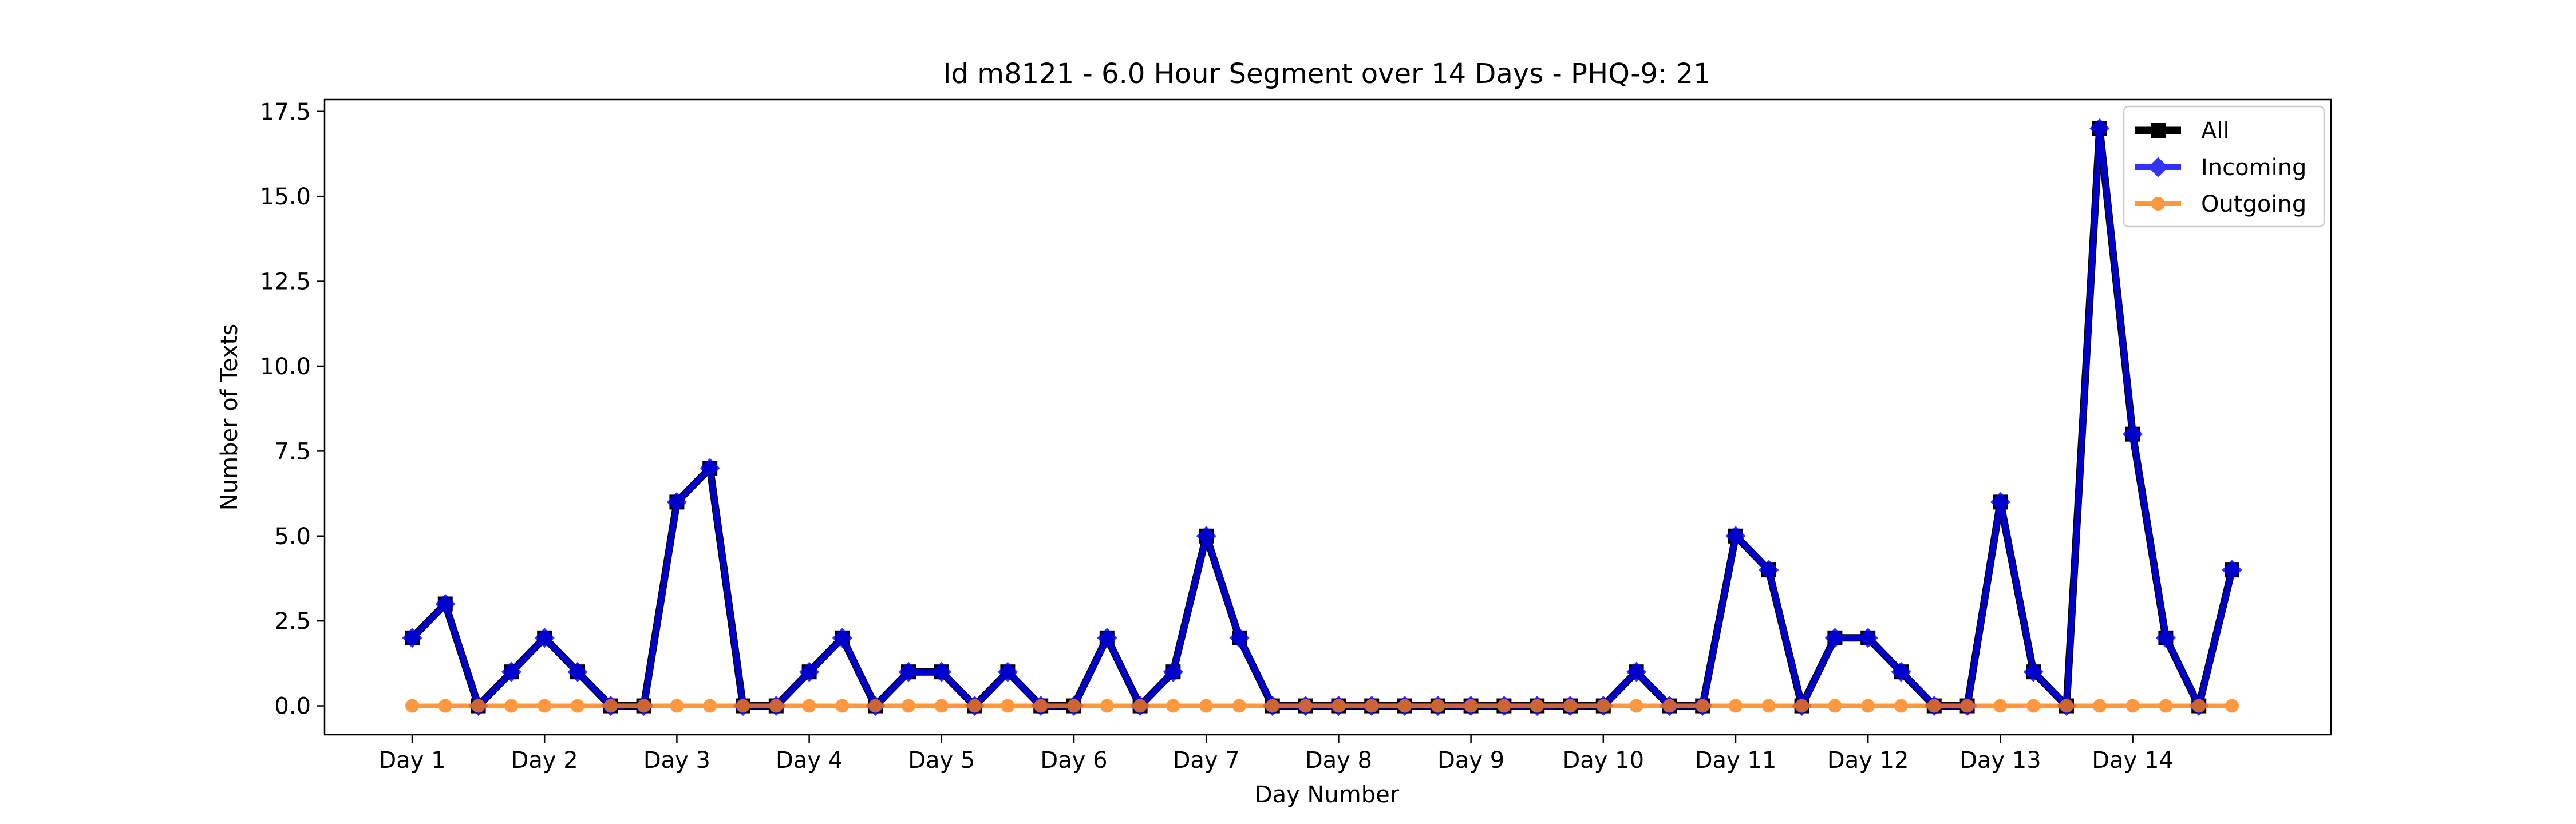 The height and width of the screenshot is (824, 2576). Describe the element at coordinates (1338, 760) in the screenshot. I see `x-tick-label: Day 8` at that location.